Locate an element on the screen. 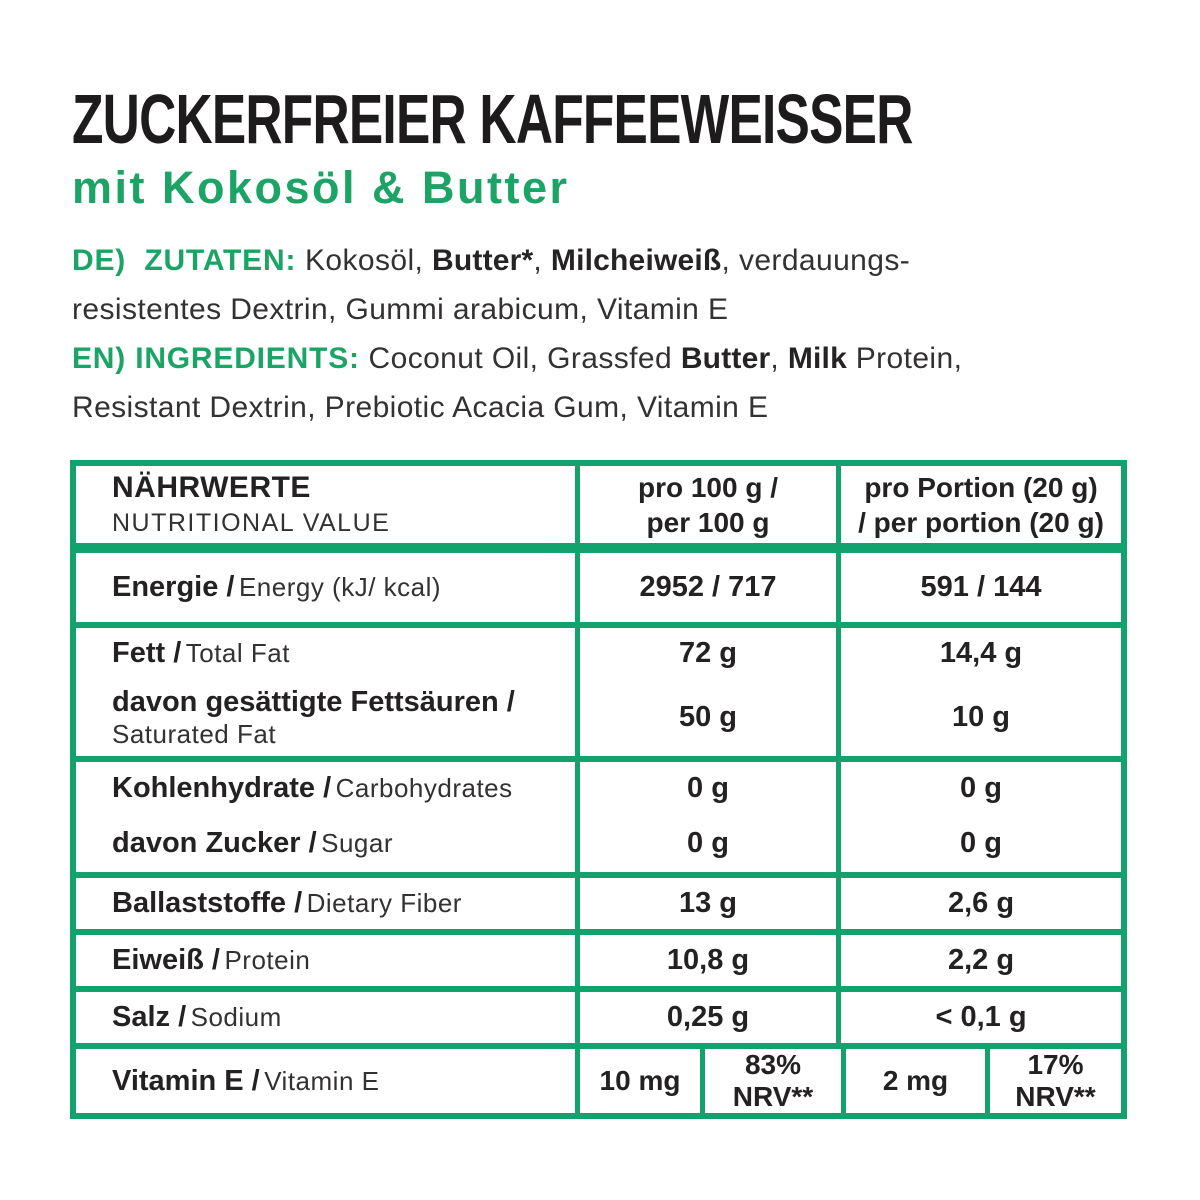 Image resolution: width=1200 pixels, height=1200 pixels. header-per100-line2: per 100 g is located at coordinates (708, 522).